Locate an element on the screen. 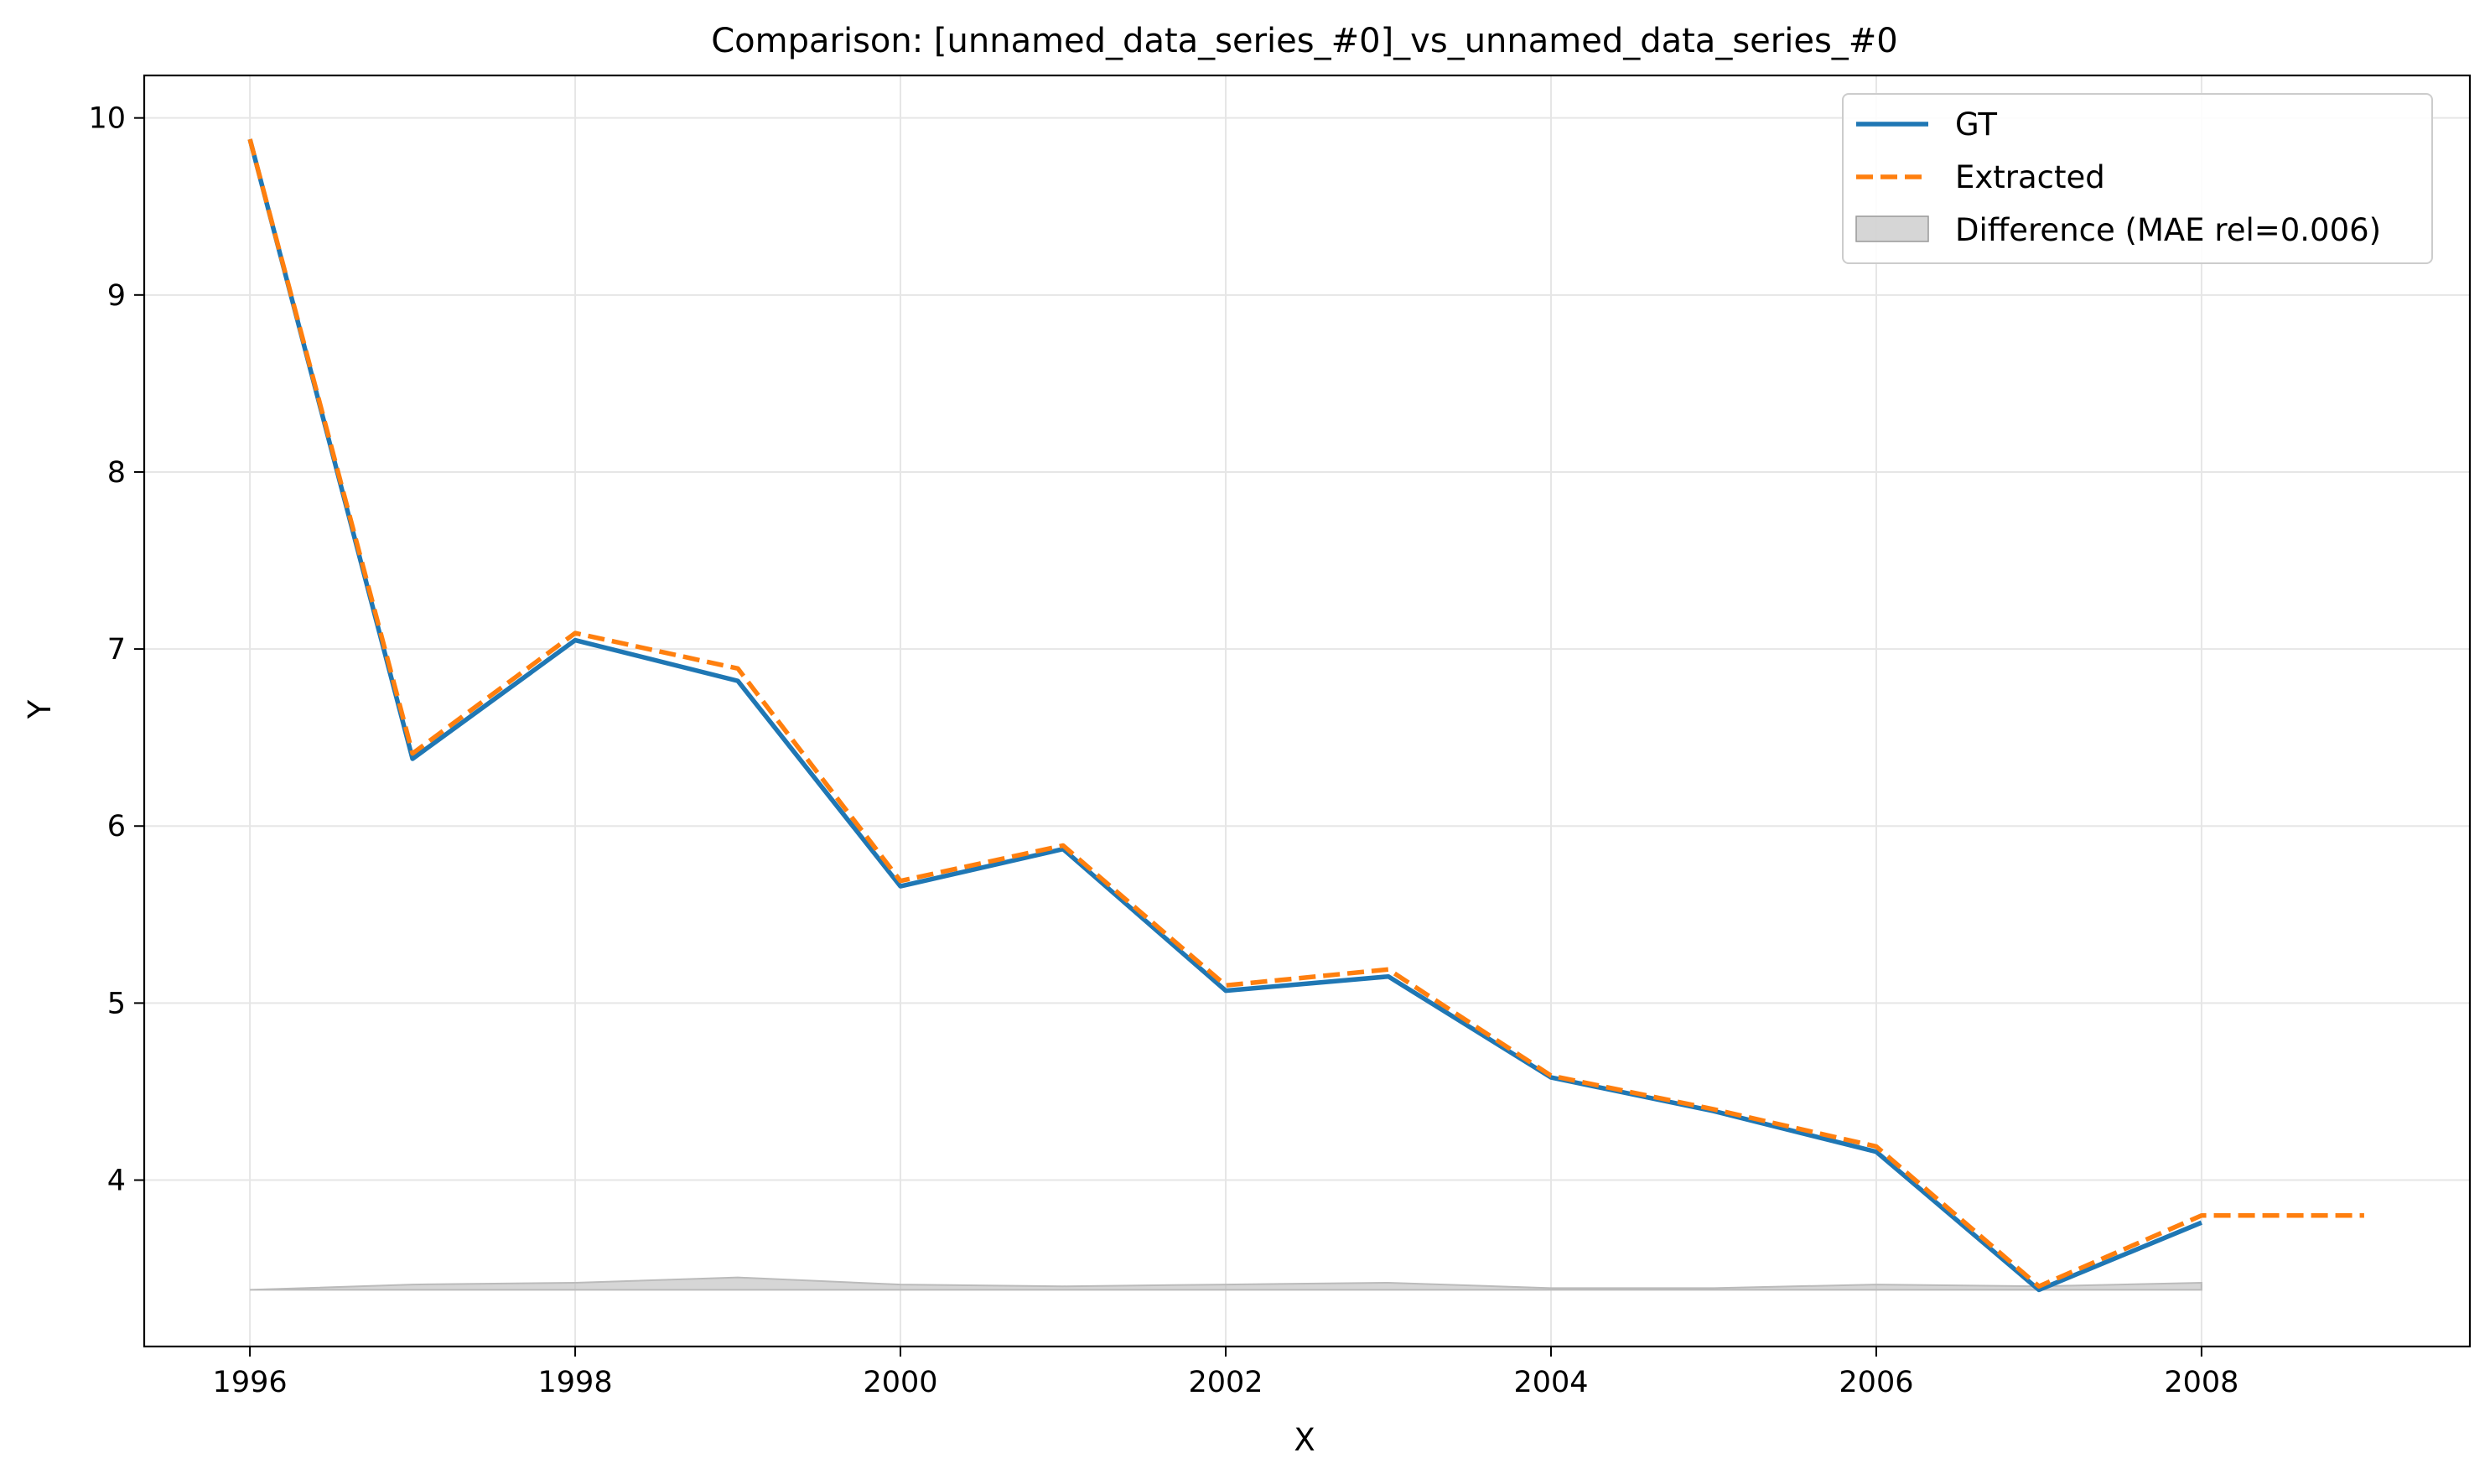 This screenshot has height=1484, width=2490. y-tick-label: 6 is located at coordinates (116, 826).